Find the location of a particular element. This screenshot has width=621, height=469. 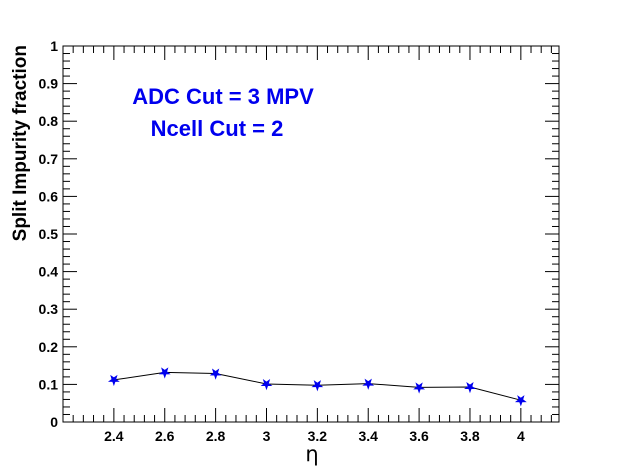

x-axis-title: η is located at coordinates (311, 454).